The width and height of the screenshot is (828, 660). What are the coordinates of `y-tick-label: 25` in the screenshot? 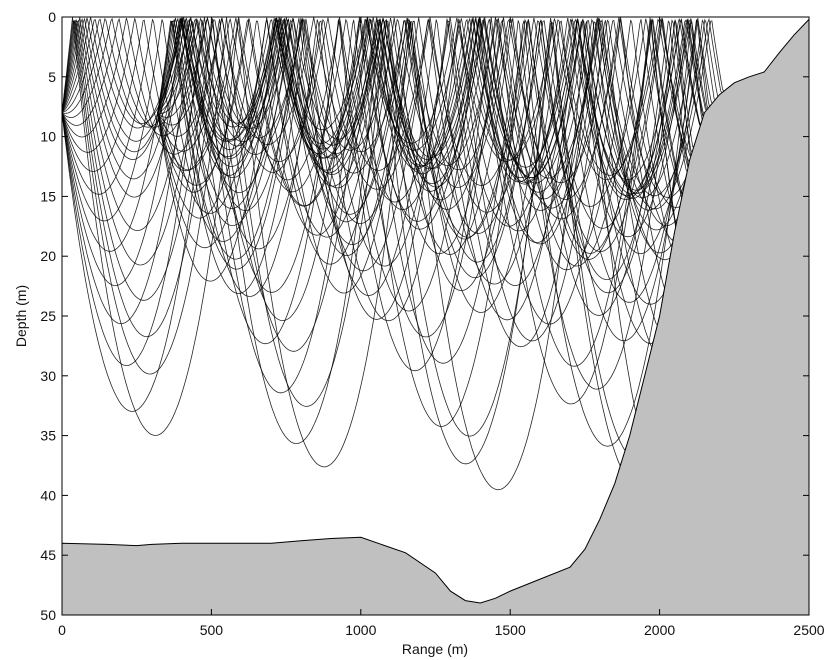 It's located at (48, 316).